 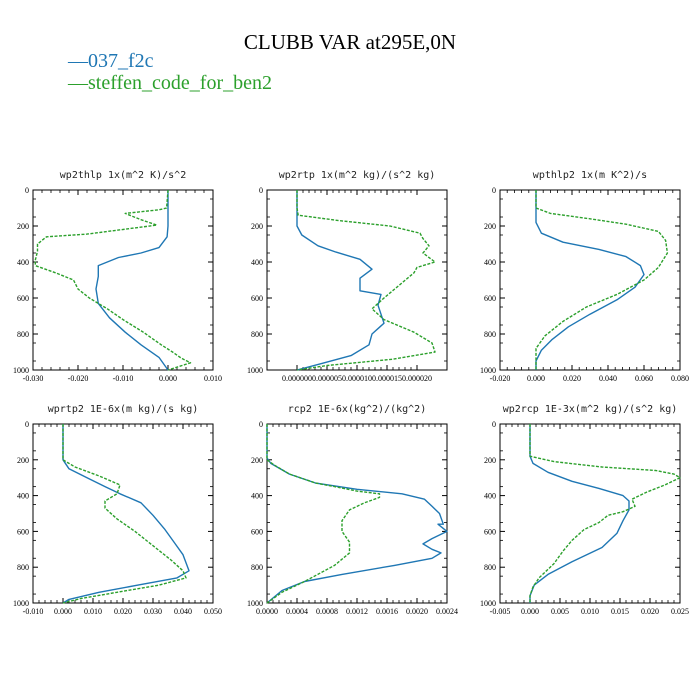 What do you see at coordinates (327, 378) in the screenshot?
I see `x-tick-label: 0.000005` at bounding box center [327, 378].